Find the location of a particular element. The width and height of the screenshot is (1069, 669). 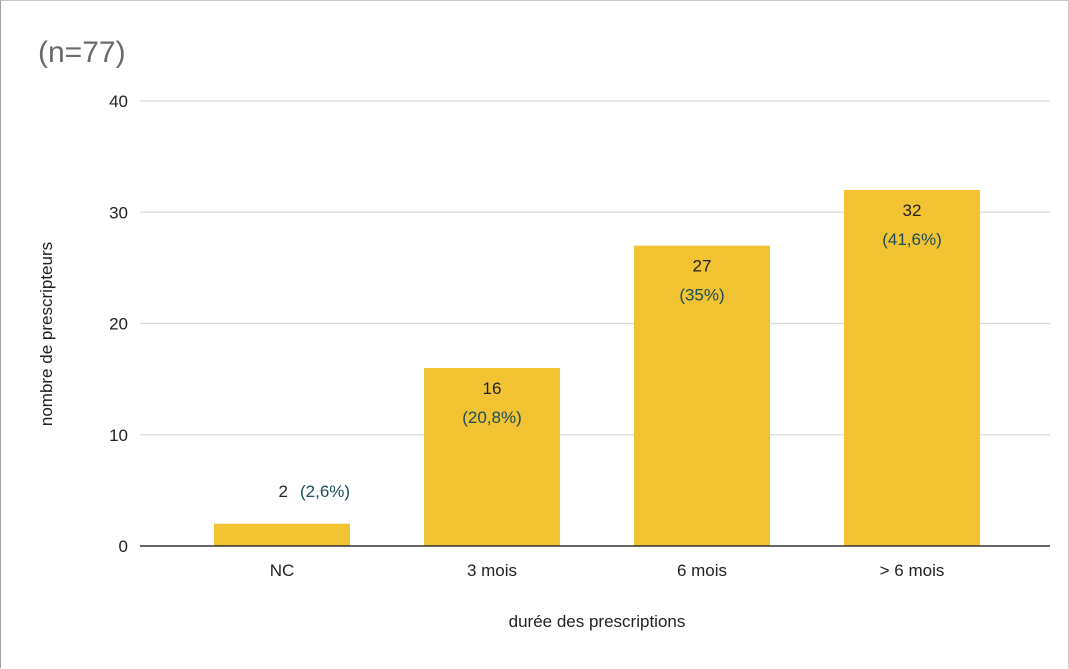

y-tick-labels: 0 10 20 30 40 is located at coordinates (118, 324).